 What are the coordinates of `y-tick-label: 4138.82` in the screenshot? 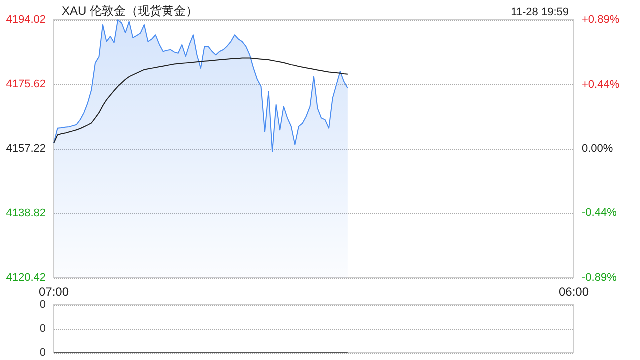 It's located at (26, 214).